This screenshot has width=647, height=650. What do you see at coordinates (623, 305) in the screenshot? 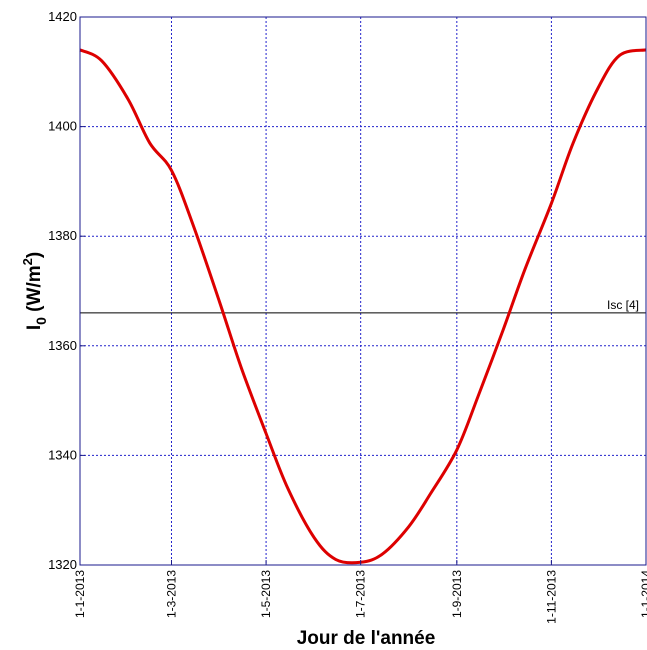
I see `reference-line-label: Isc [4]` at bounding box center [623, 305].